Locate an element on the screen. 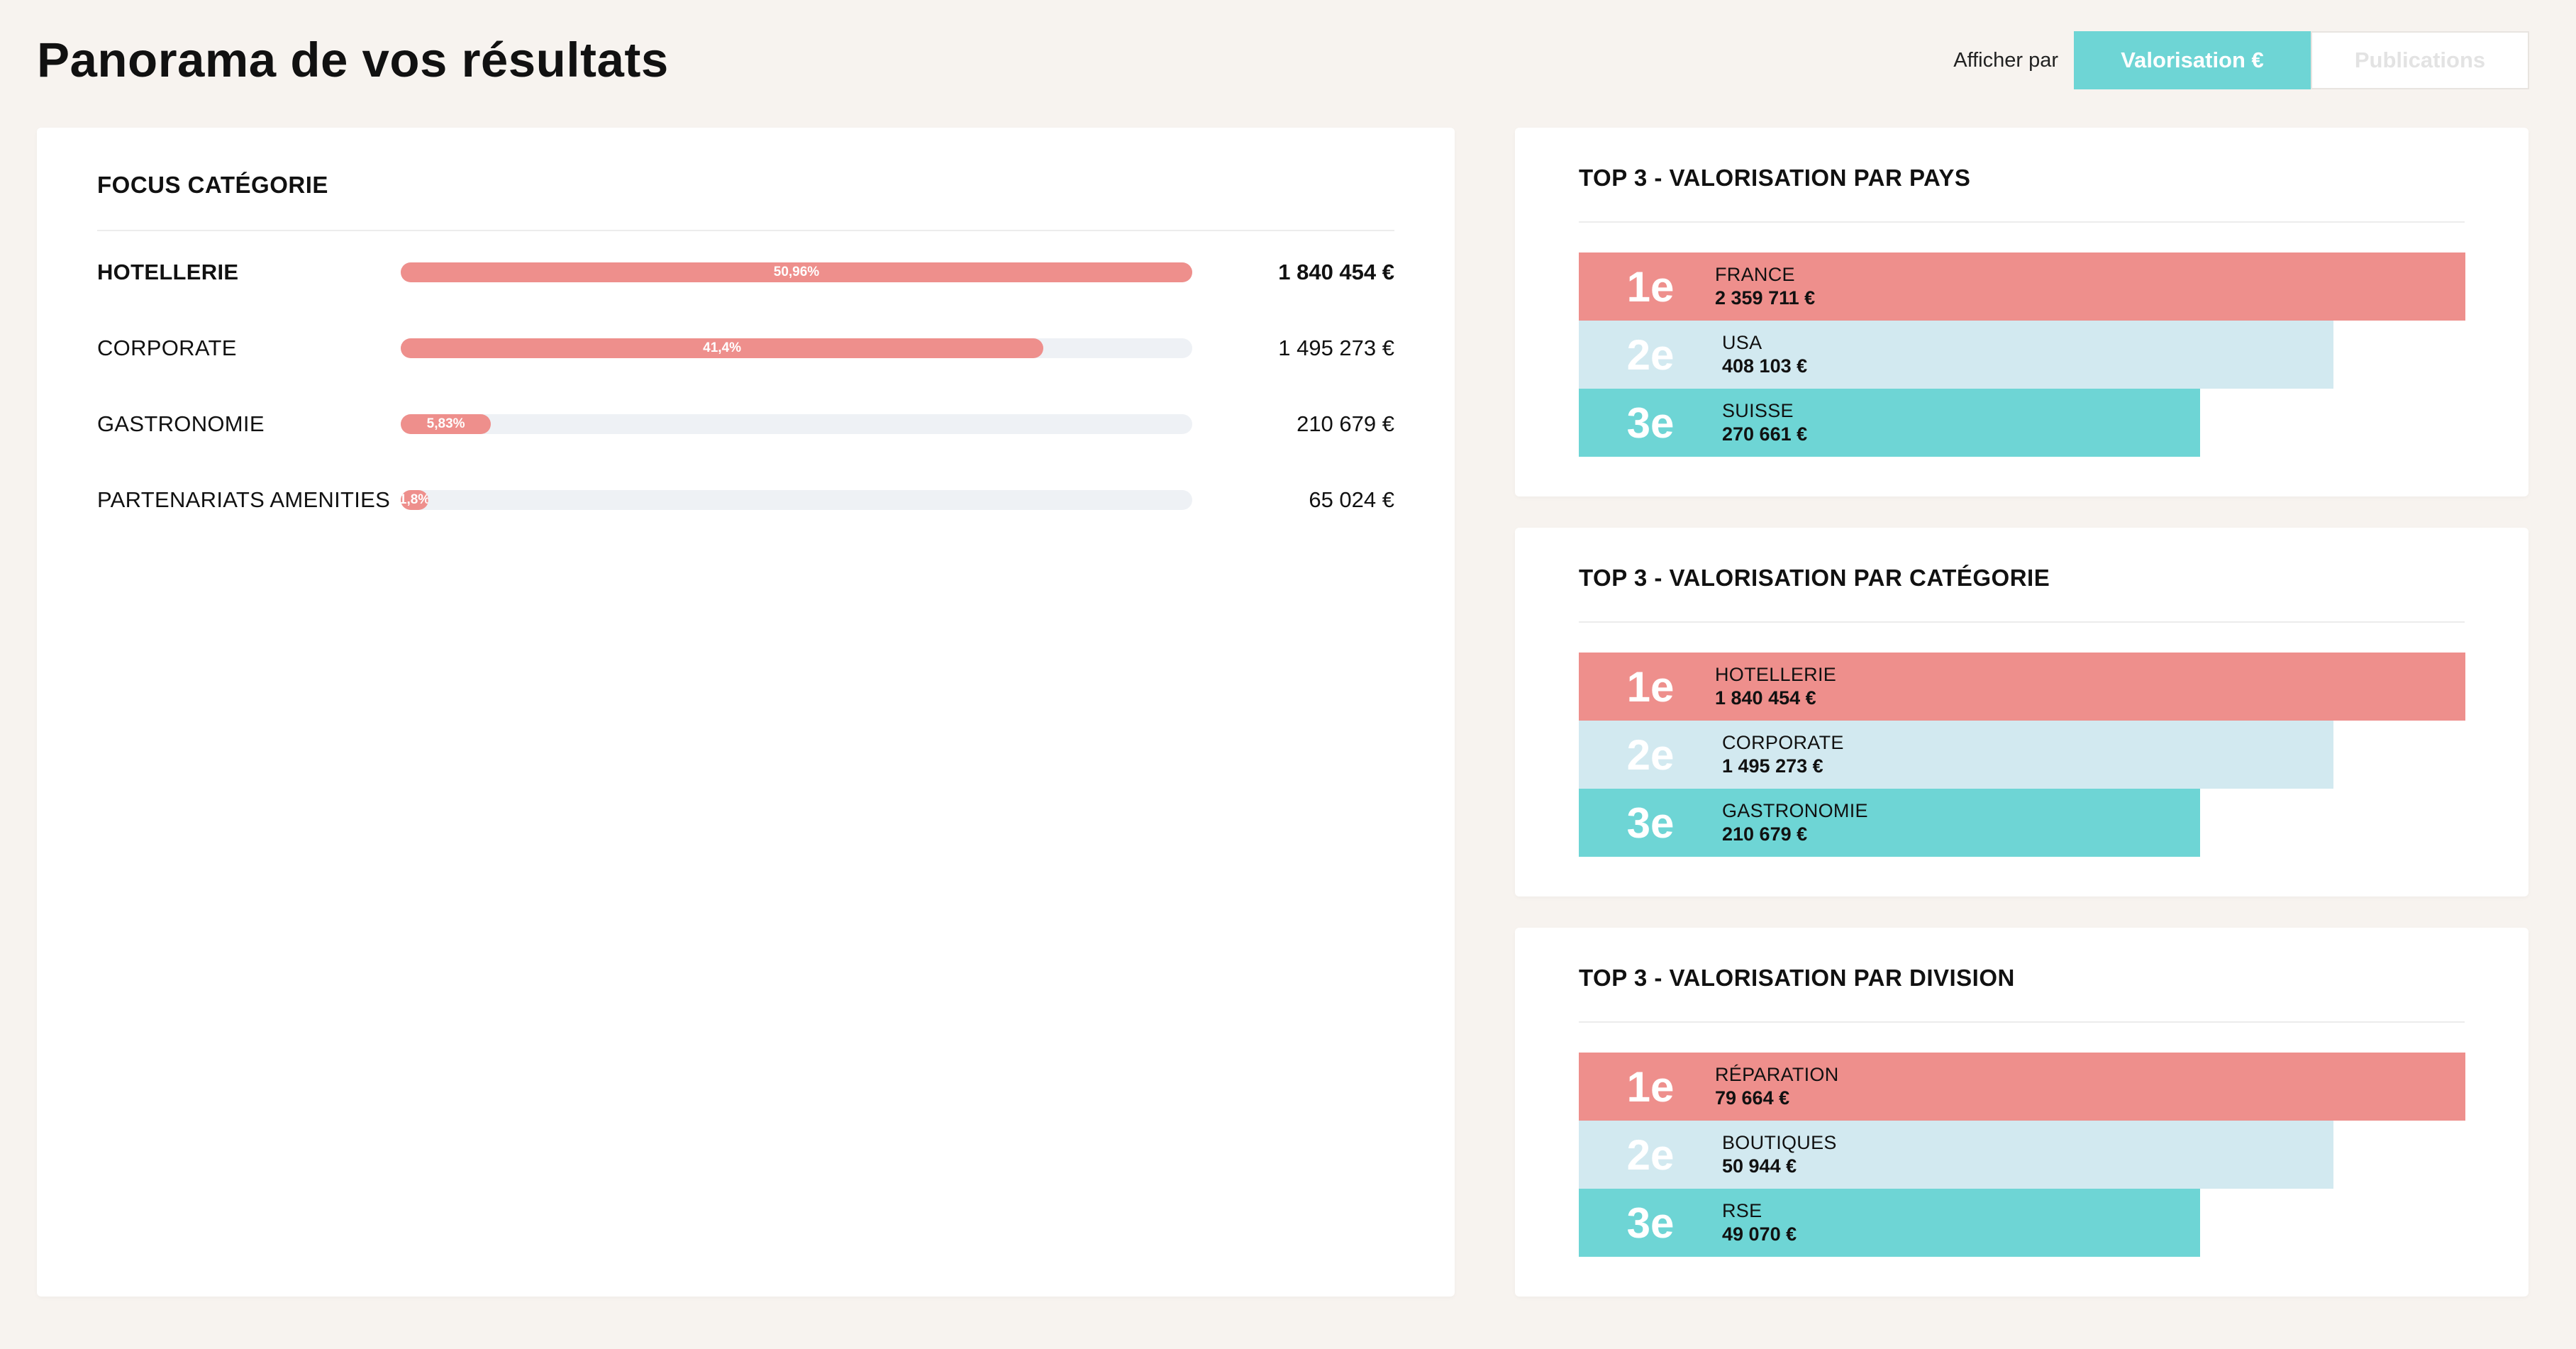  page-title: Panorama de vos résultats is located at coordinates (353, 60).